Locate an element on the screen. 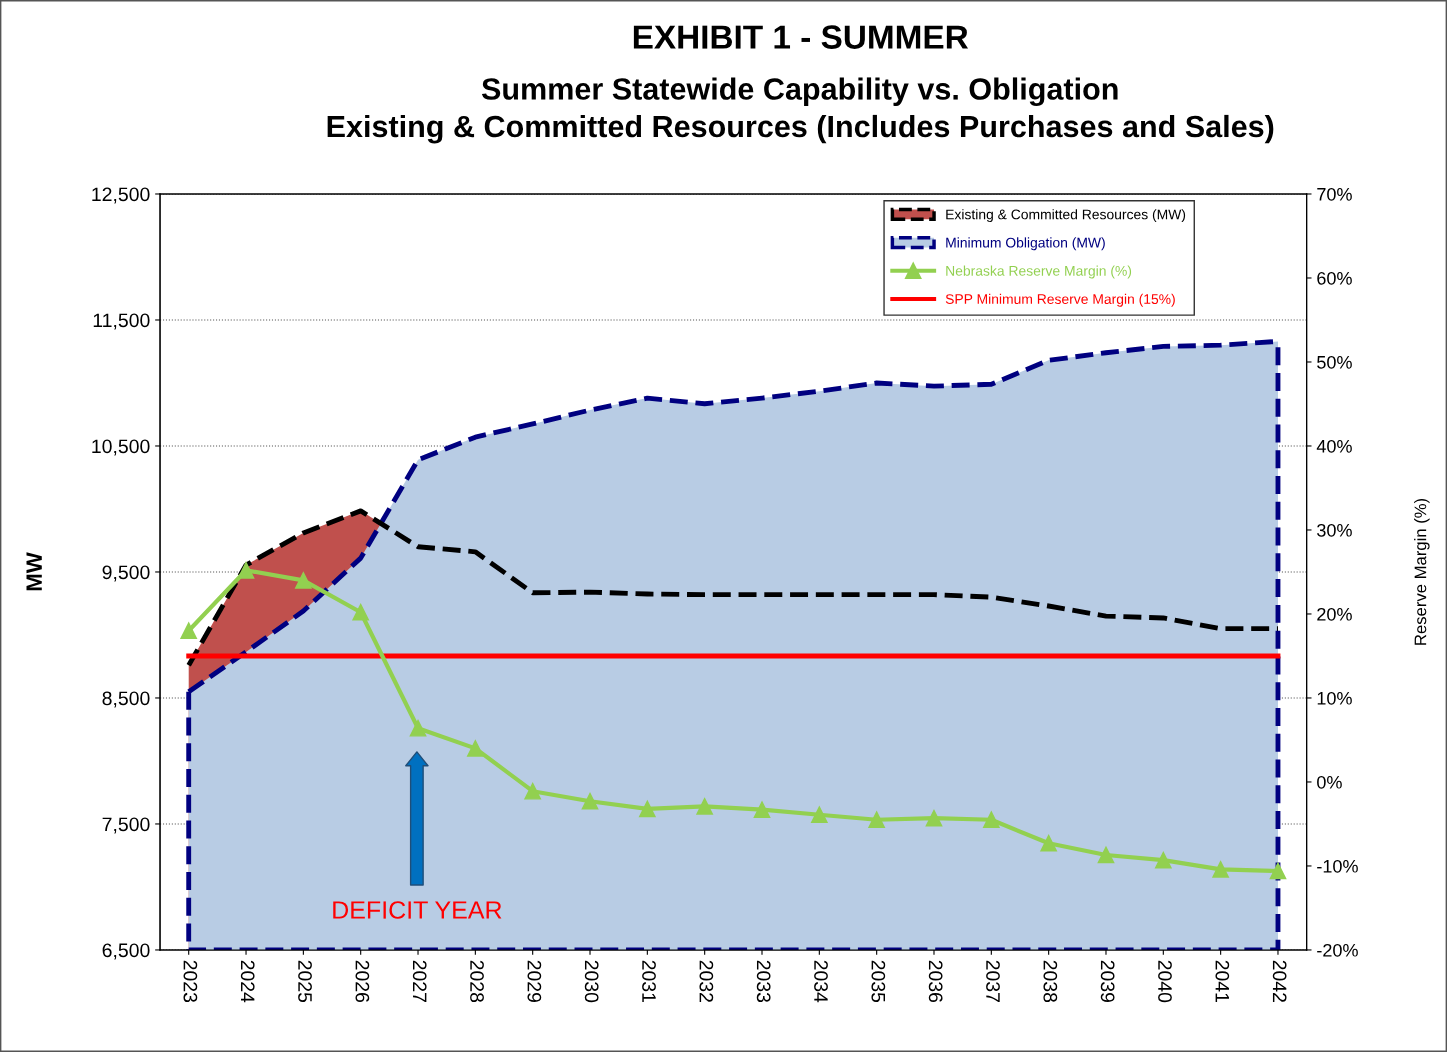  y-tick-label: 9,500 is located at coordinates (126, 573).